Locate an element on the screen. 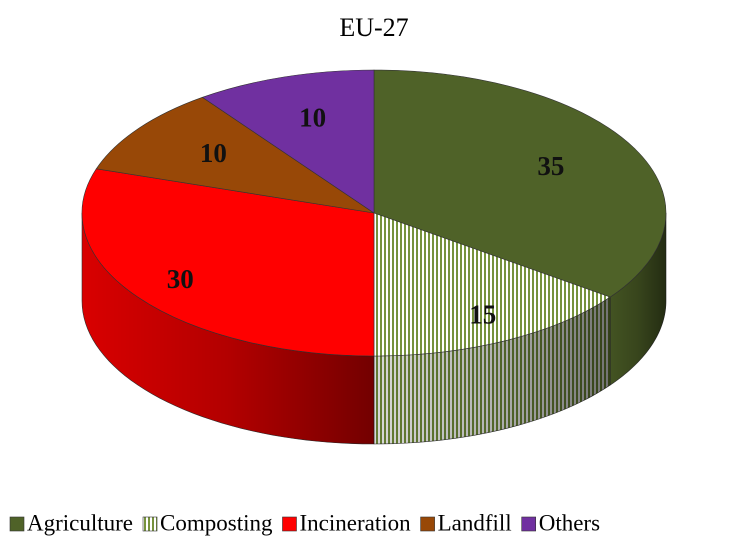 The image size is (747, 540). legend-label: Composting is located at coordinates (216, 522).